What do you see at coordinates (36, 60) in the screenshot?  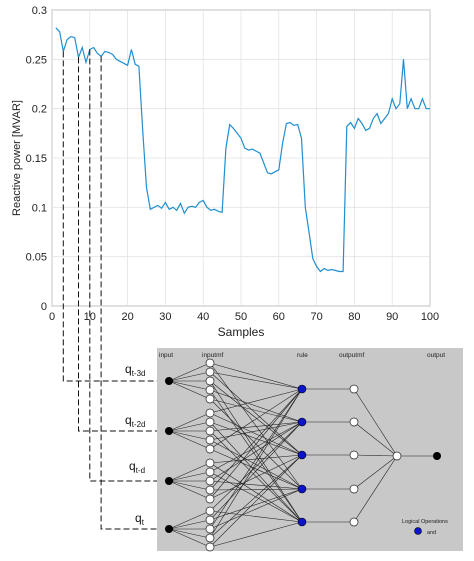 I see `y-tick-label: 0.25` at bounding box center [36, 60].